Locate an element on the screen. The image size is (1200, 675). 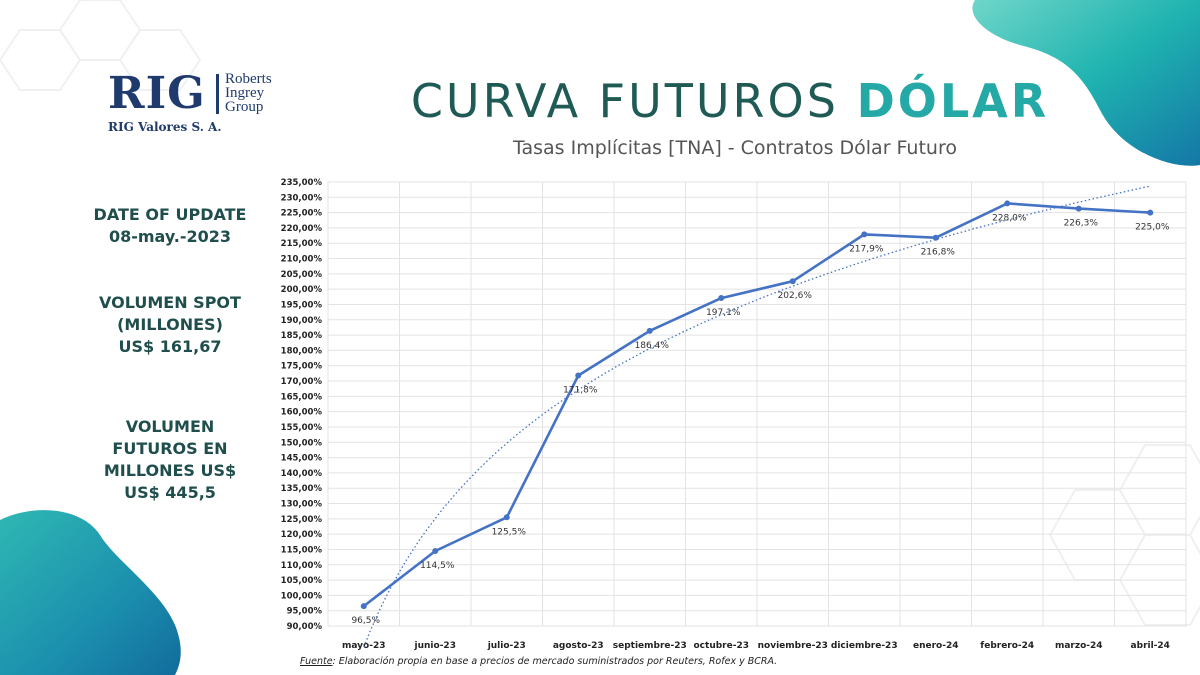
y-tick-label: 95,00% is located at coordinates (305, 612).